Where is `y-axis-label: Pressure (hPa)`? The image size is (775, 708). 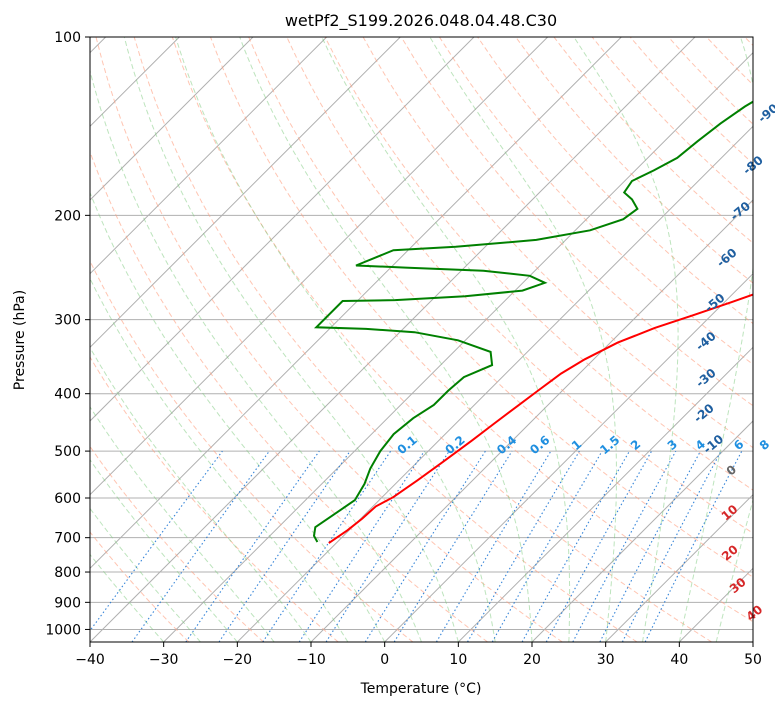 y-axis-label: Pressure (hPa) is located at coordinates (20, 340).